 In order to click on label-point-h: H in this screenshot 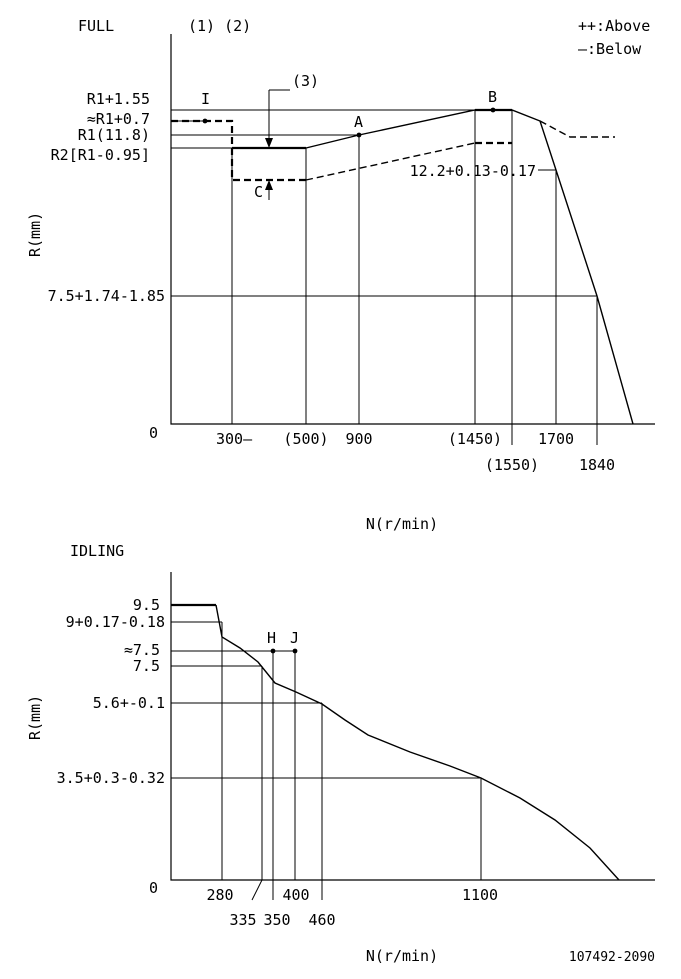, I will do `click(271, 638)`.